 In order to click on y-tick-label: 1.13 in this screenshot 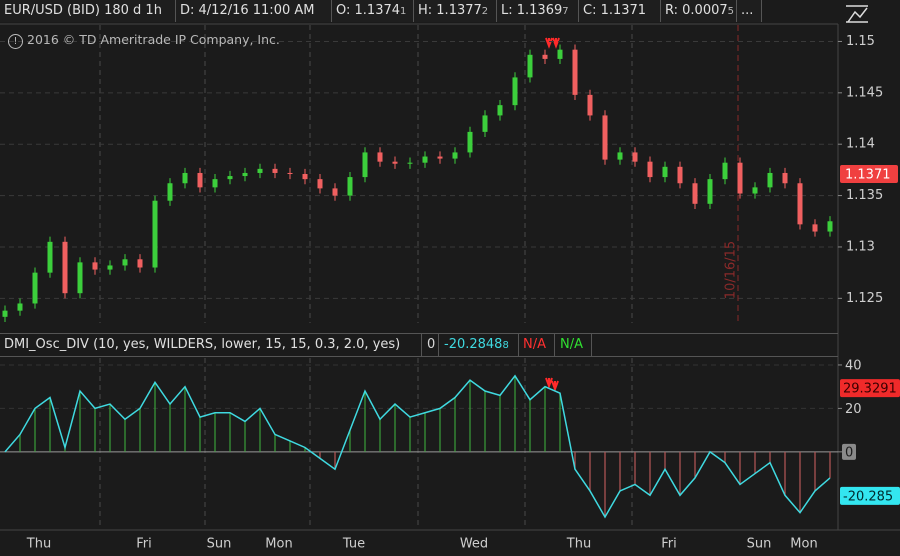, I will do `click(860, 246)`.